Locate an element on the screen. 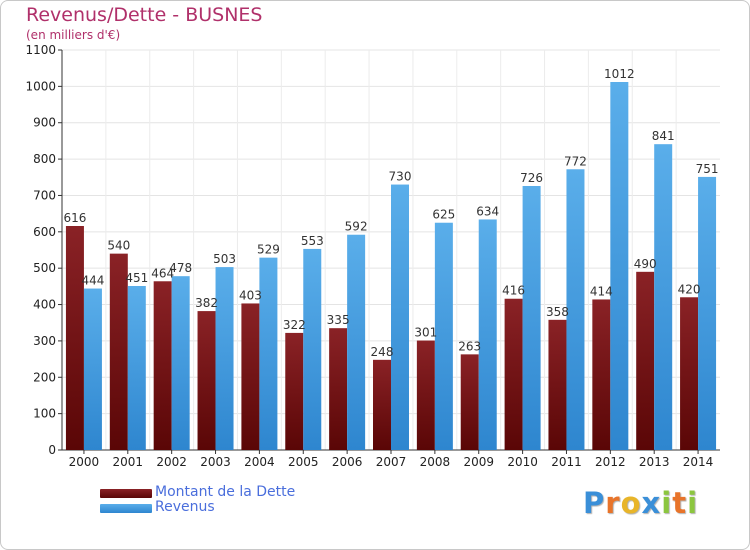 The image size is (750, 550). data-label-dette: 616 is located at coordinates (74, 218).